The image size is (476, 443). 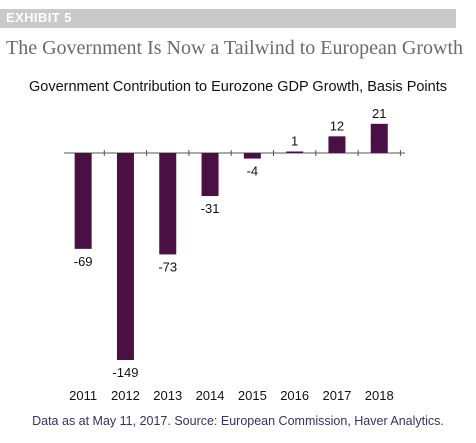 I want to click on exhibit-label: EXHIBIT 5, so click(x=39, y=17).